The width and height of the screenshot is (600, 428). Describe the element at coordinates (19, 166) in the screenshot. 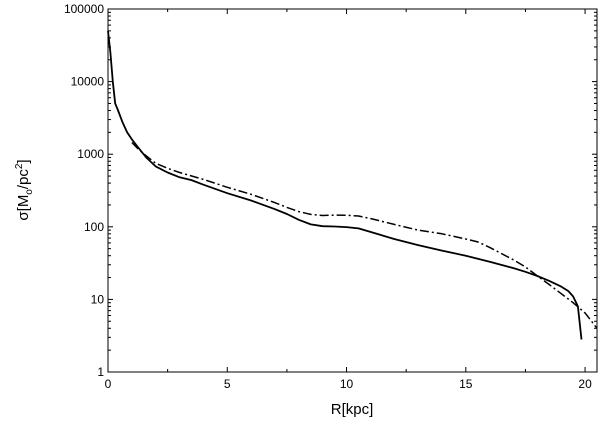

I see `y-axis-label-sup: 2` at that location.